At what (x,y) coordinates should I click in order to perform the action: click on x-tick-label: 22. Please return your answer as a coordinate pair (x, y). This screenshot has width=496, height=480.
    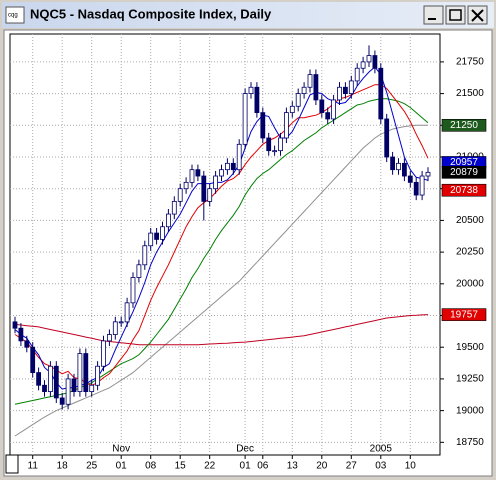
    Looking at the image, I should click on (210, 466).